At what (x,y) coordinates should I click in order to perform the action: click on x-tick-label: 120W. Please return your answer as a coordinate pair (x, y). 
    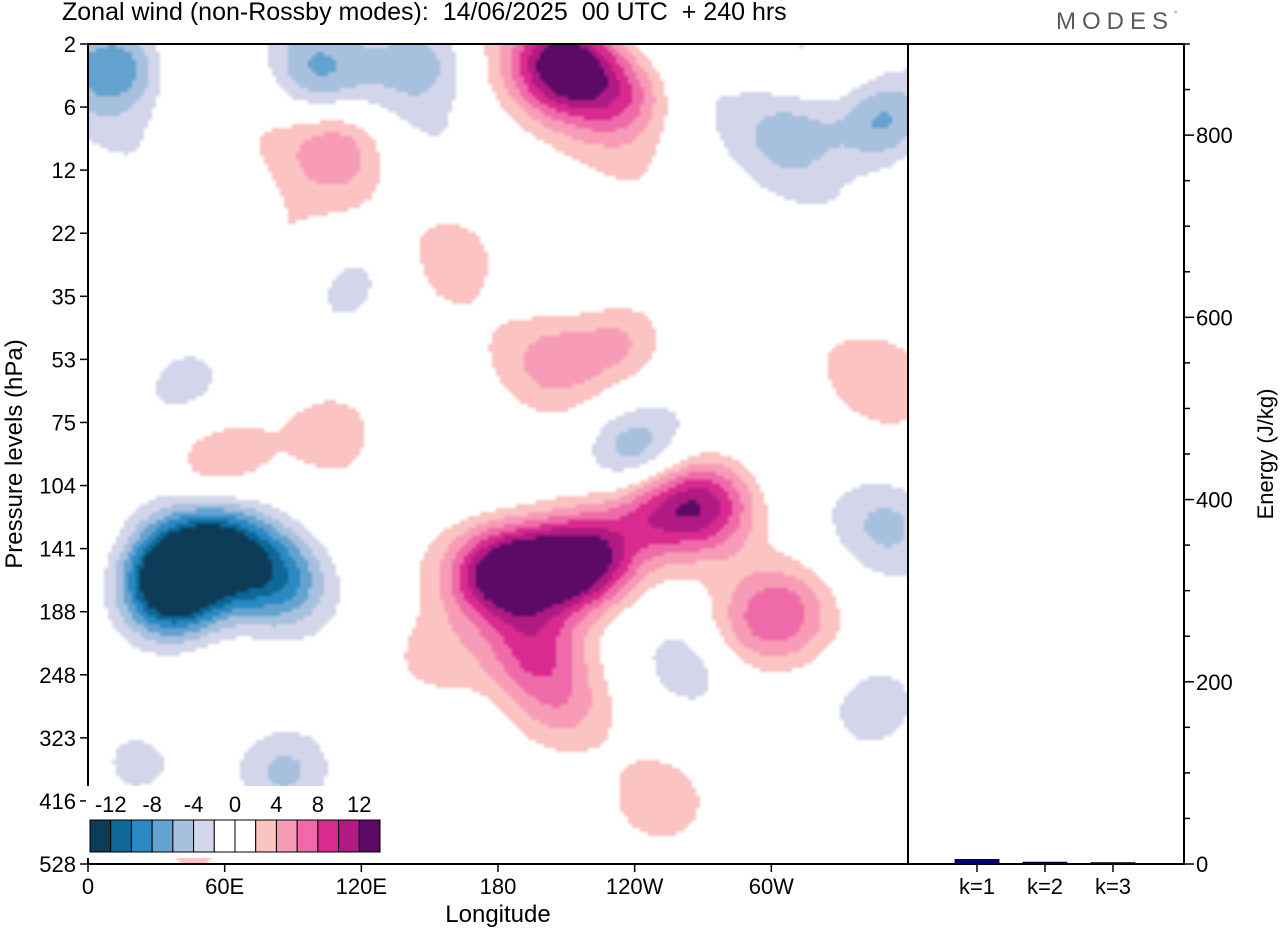
    Looking at the image, I should click on (635, 886).